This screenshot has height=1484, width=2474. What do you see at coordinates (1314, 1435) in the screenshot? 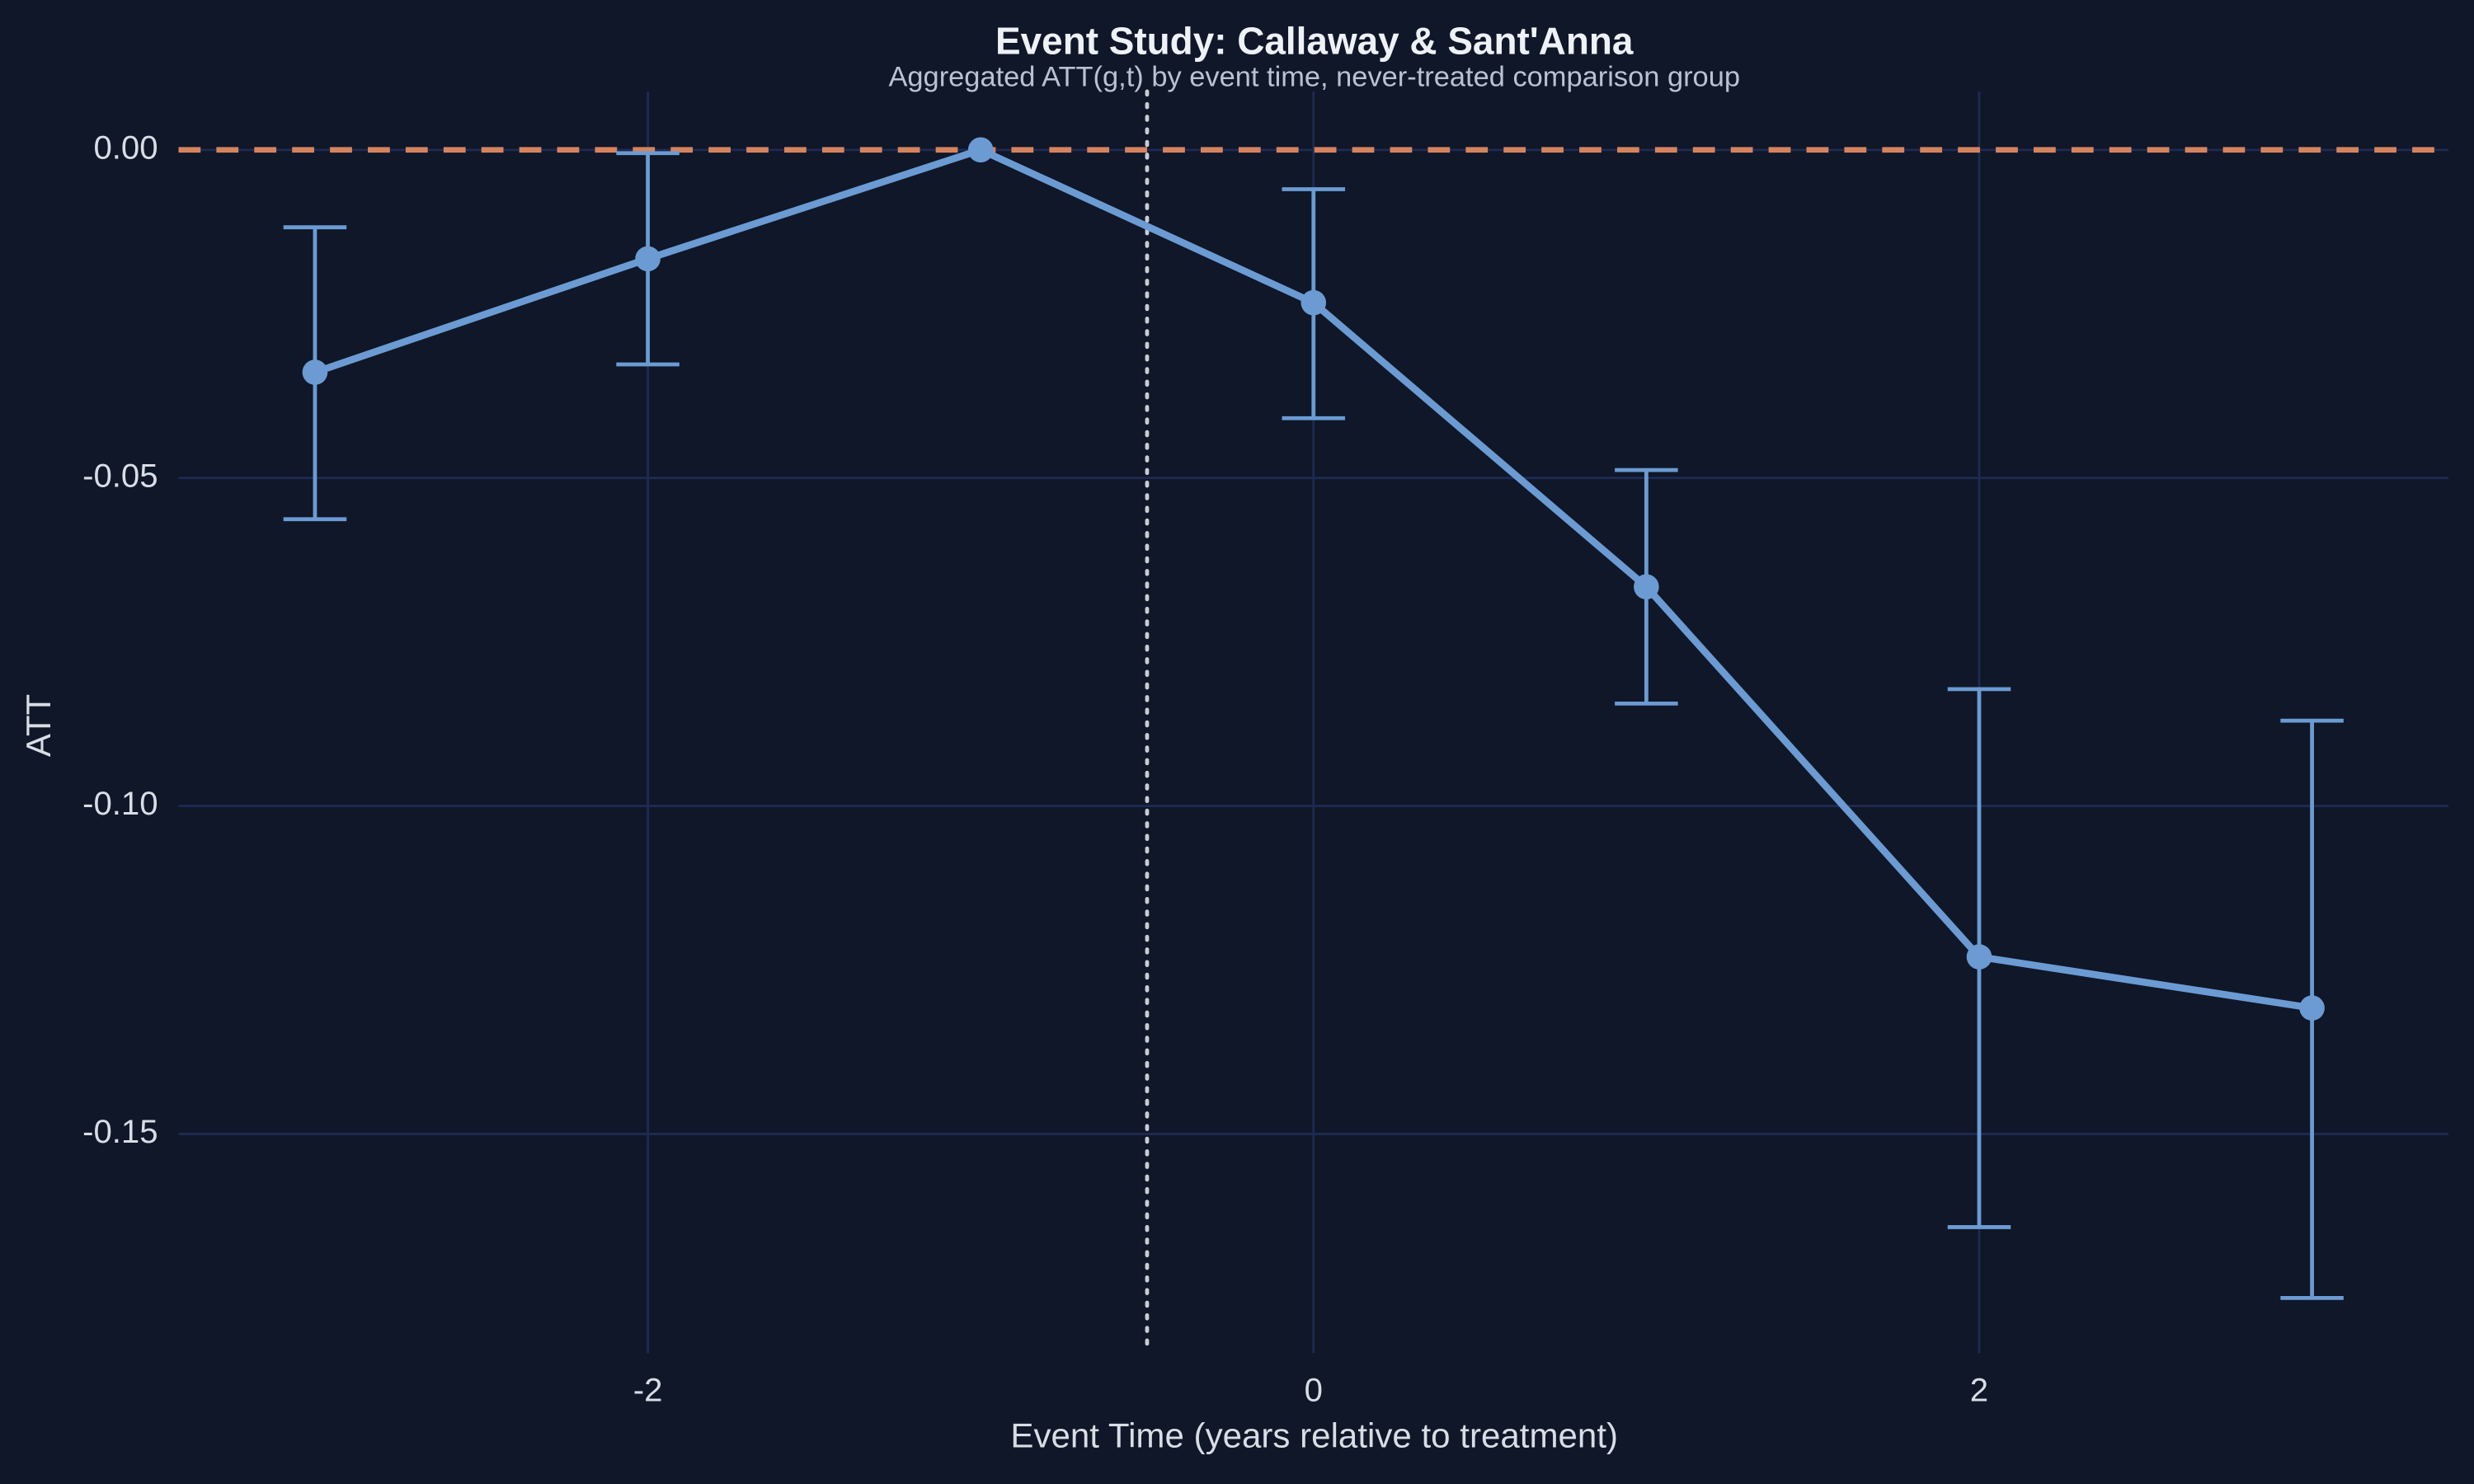
I see `x-axis-label: Event Time (years relative to treatment)` at bounding box center [1314, 1435].